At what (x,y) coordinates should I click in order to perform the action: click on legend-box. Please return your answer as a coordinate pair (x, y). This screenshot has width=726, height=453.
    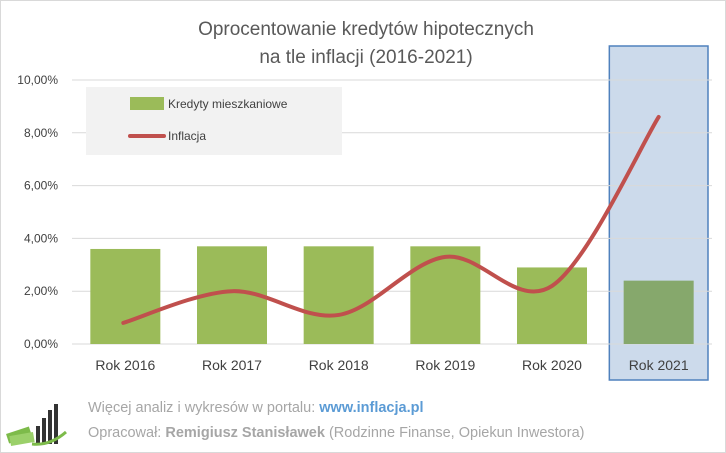
    Looking at the image, I should click on (214, 121).